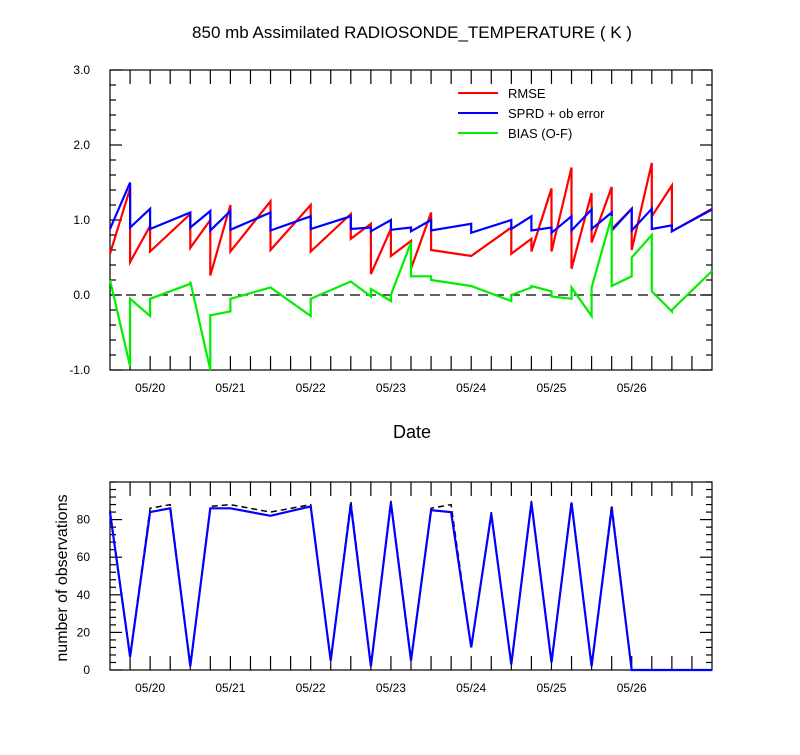  What do you see at coordinates (410, 209) in the screenshot?
I see `series-line-sprd-ob-error` at bounding box center [410, 209].